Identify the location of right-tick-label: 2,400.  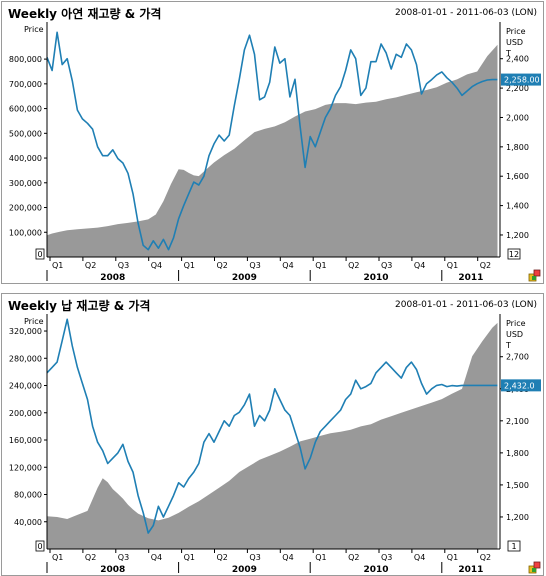
(517, 59).